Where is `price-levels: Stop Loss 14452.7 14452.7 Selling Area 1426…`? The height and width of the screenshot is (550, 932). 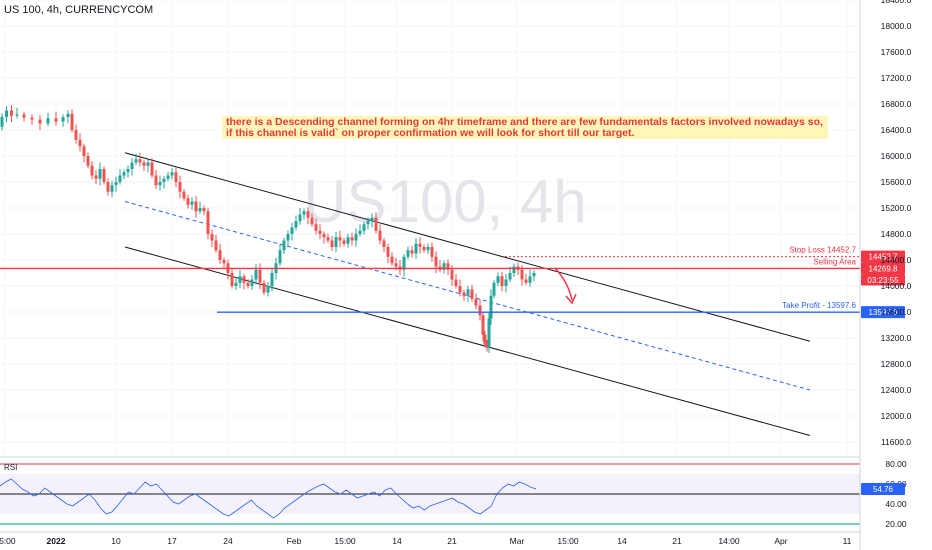
price-levels: Stop Loss 14452.7 14452.7 Selling Area 1426… is located at coordinates (452, 282).